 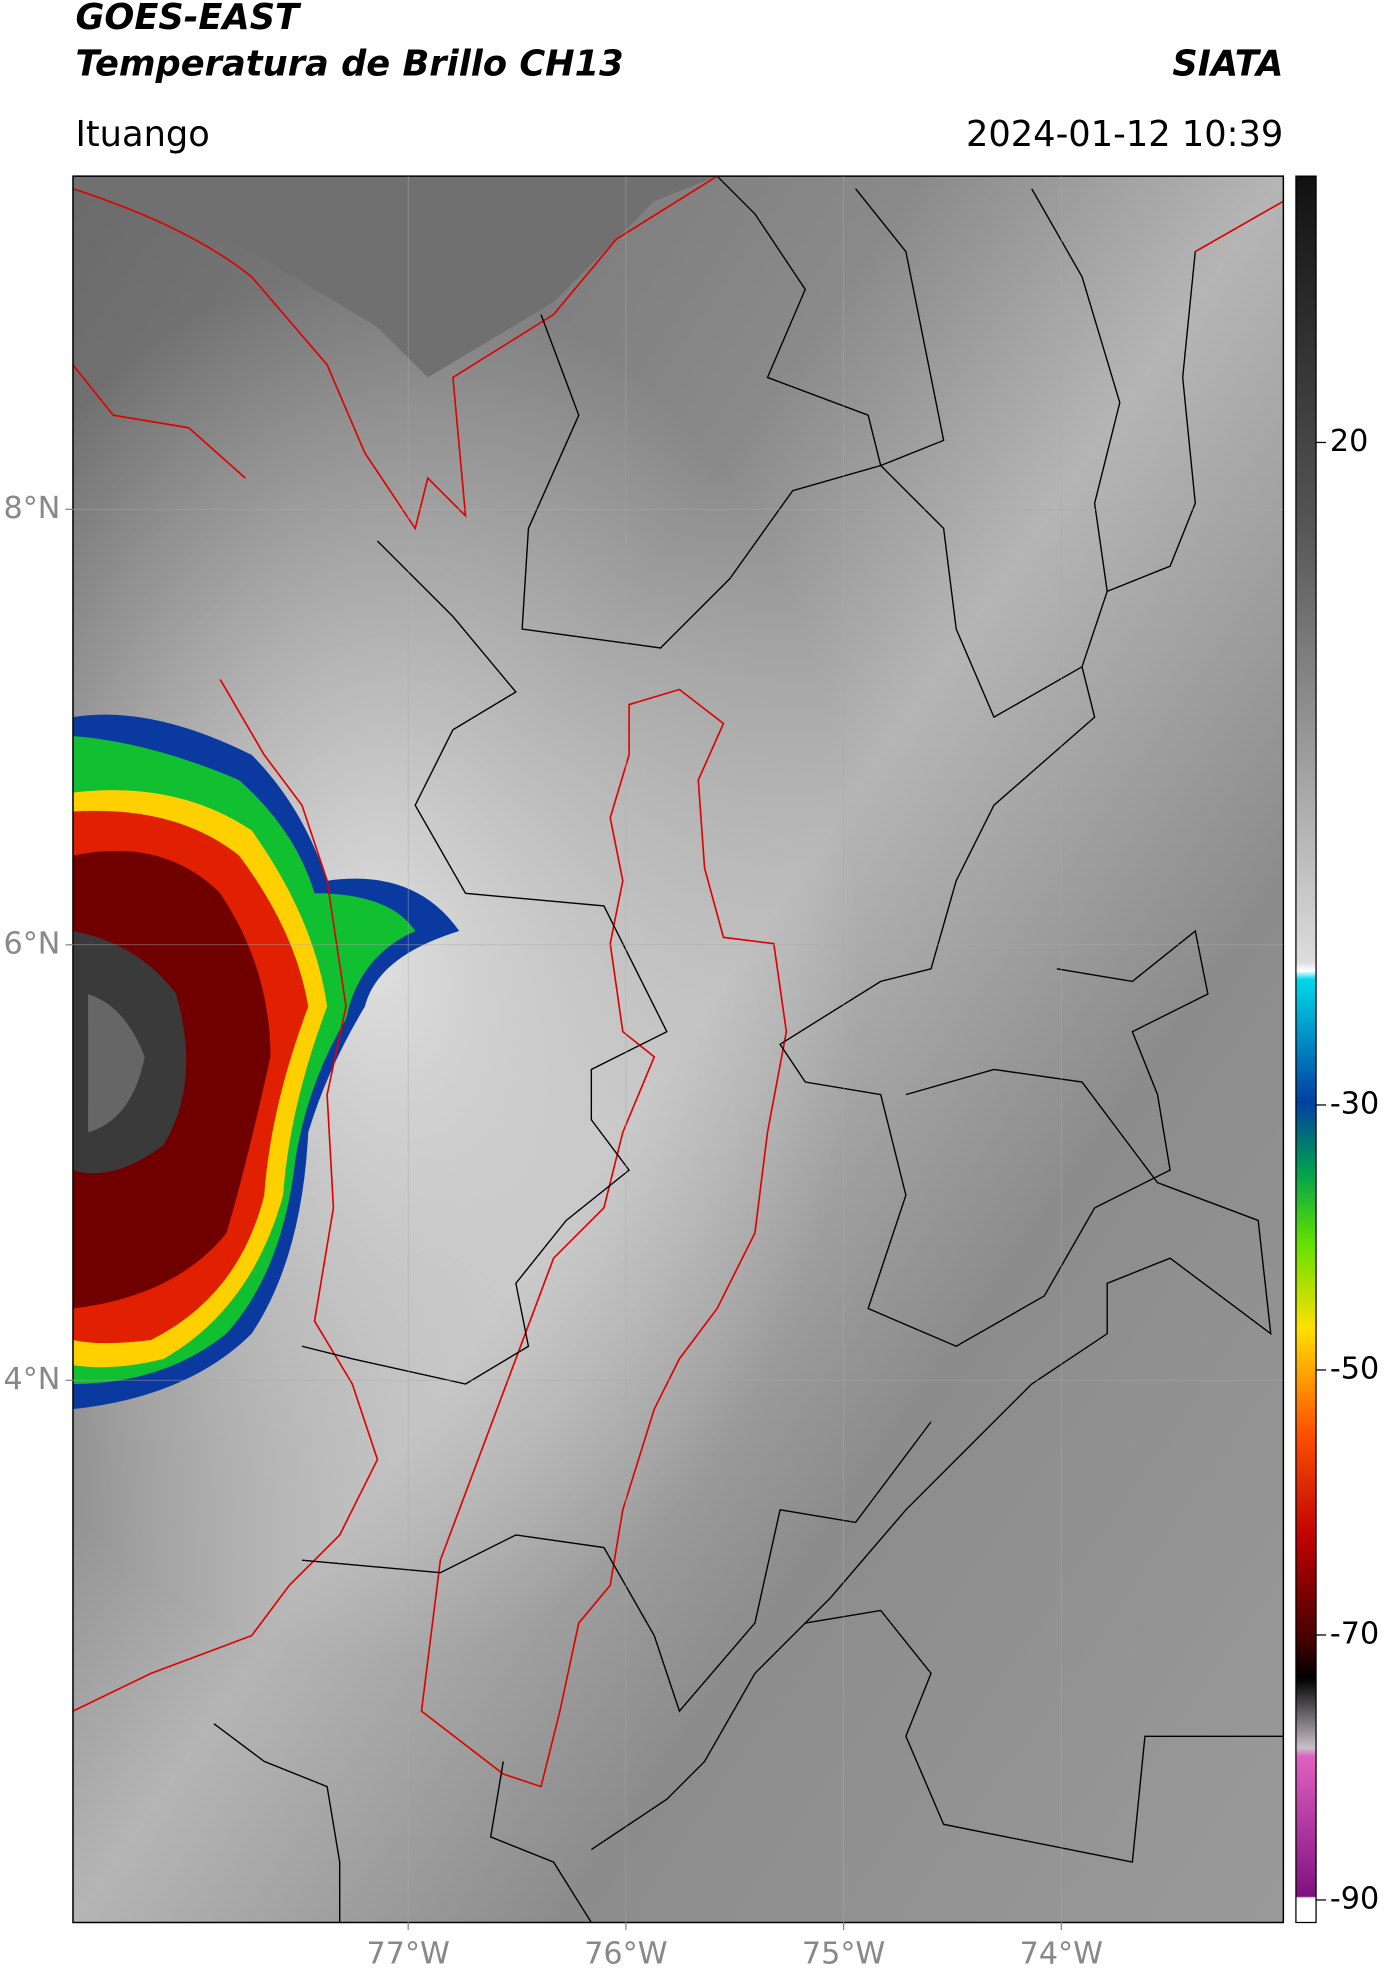 What do you see at coordinates (1349, 441) in the screenshot?
I see `colorbar-tick-label: 20` at bounding box center [1349, 441].